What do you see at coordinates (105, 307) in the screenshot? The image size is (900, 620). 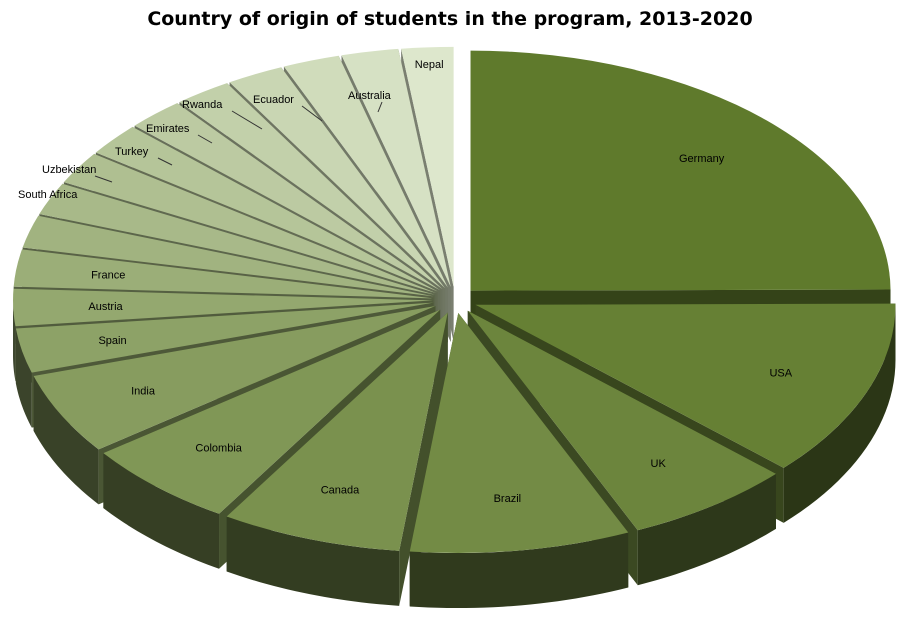 I see `slice-label-austria: Austria` at bounding box center [105, 307].